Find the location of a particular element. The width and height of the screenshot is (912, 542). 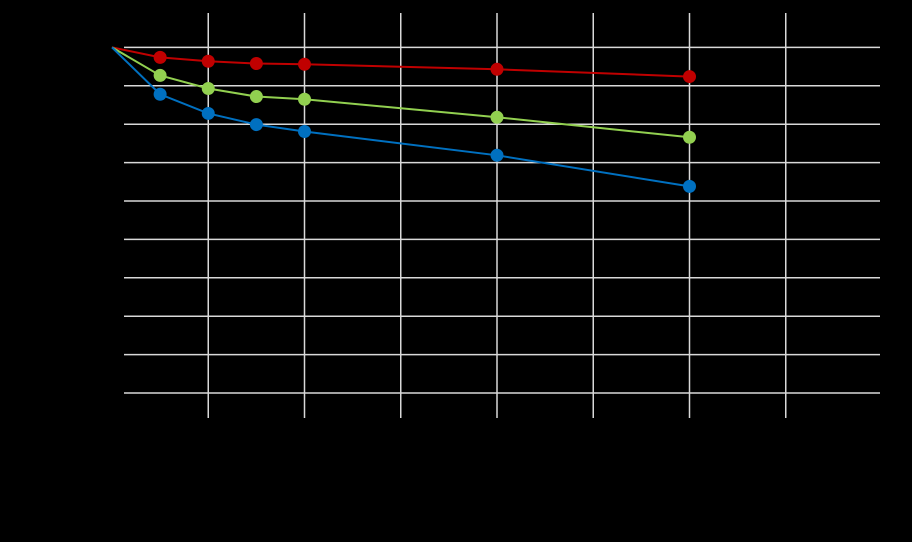

y-tick-label: 30 is located at coordinates (94, 315).